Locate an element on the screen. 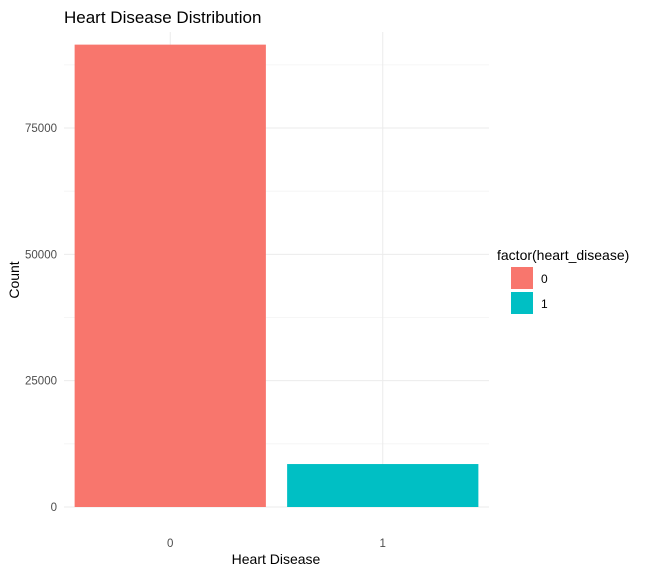 The height and width of the screenshot is (574, 662). legend-label: 1 is located at coordinates (544, 304).